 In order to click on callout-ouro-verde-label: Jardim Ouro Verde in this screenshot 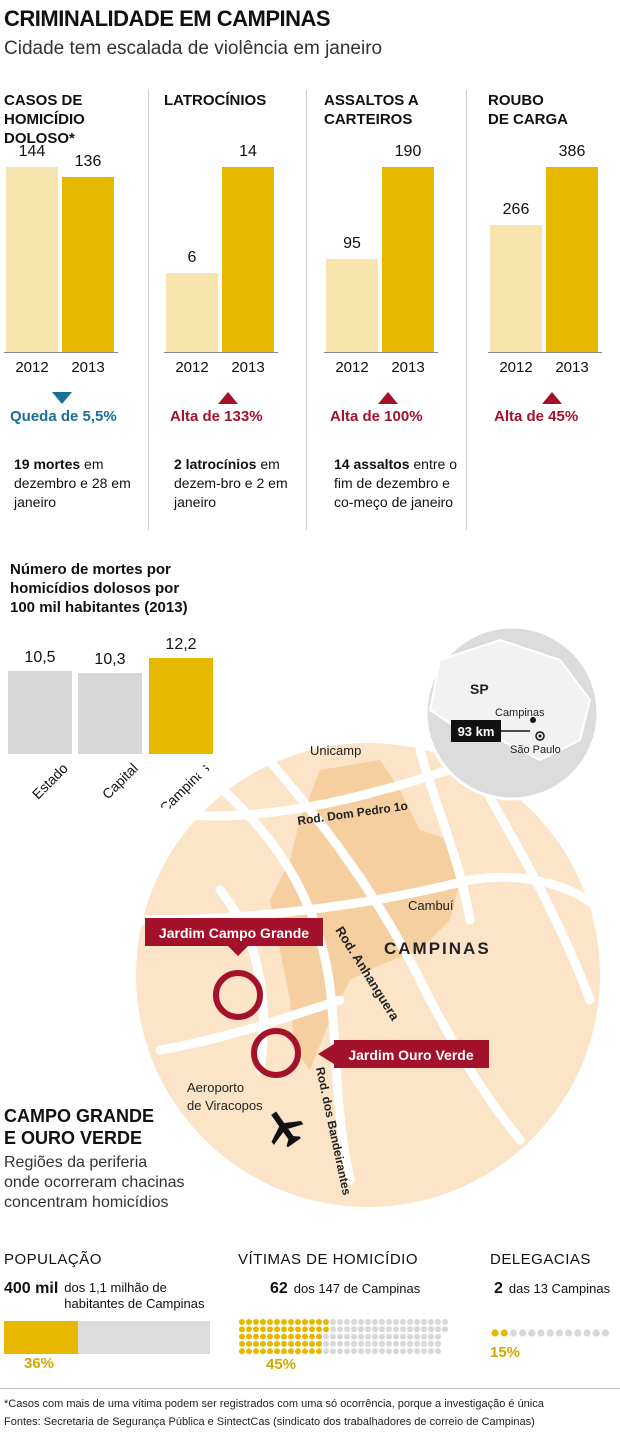, I will do `click(410, 1055)`.